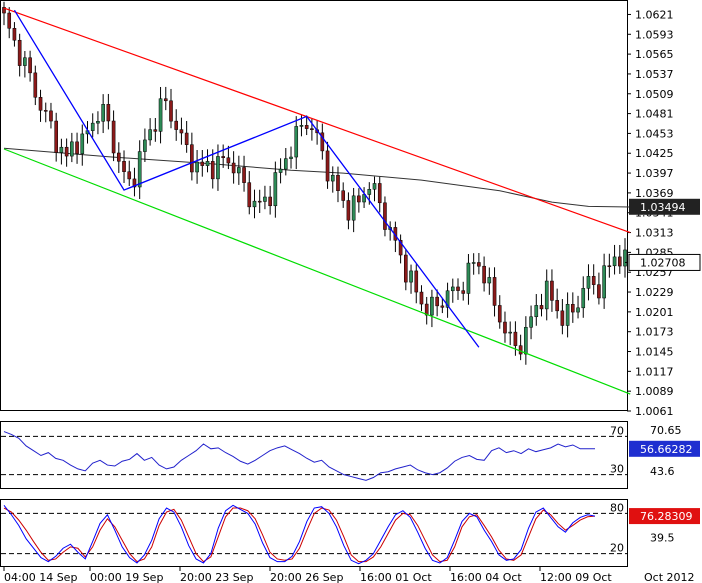 This screenshot has height=583, width=702. I want to click on rsi-panel-frame, so click(314, 455).